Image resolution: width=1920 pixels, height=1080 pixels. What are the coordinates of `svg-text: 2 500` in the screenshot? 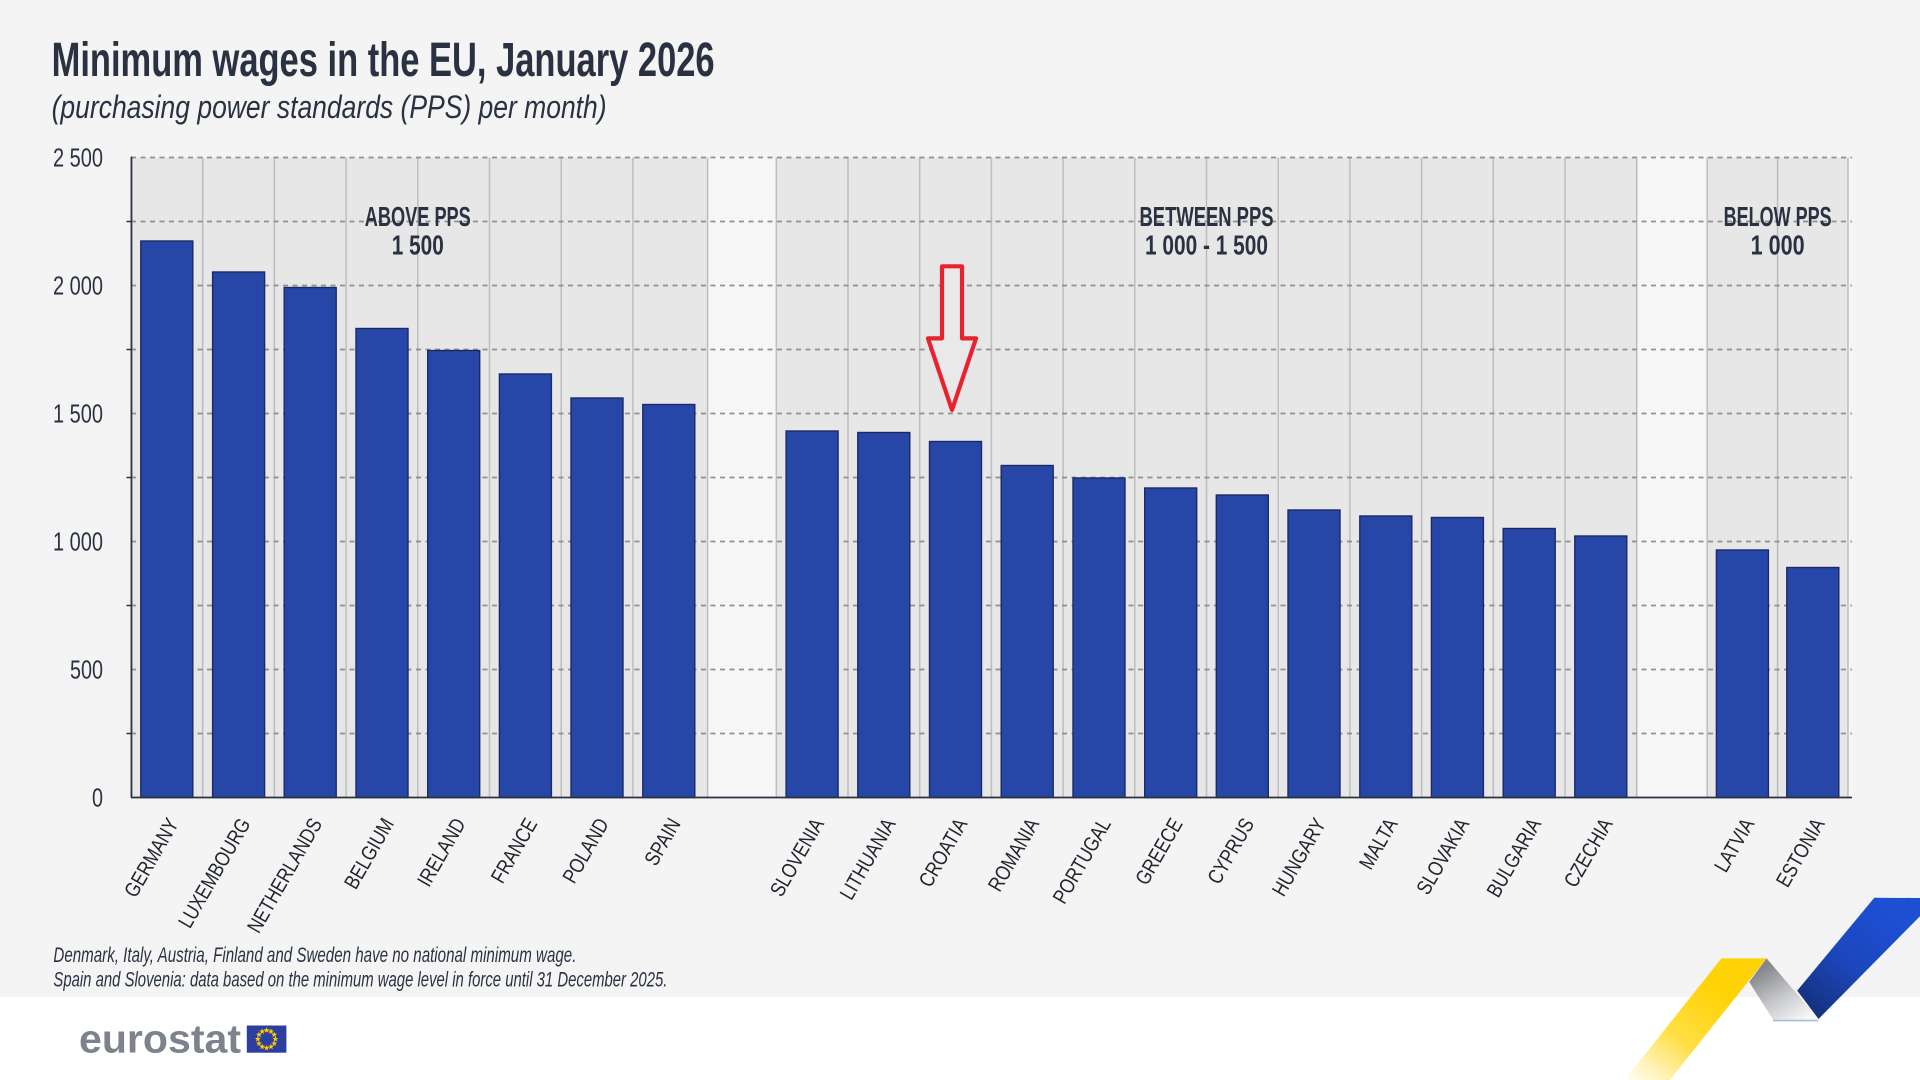 It's located at (78, 158).